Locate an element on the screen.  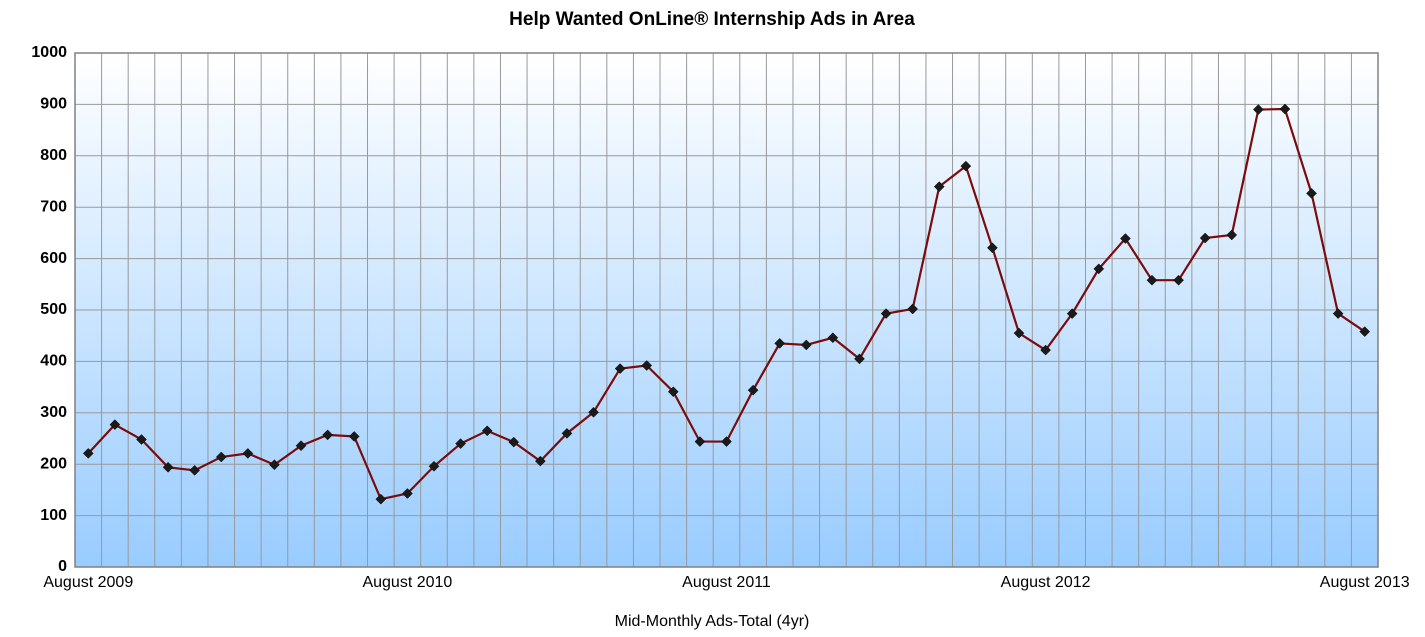
y-tick-label: 100 is located at coordinates (53, 515).